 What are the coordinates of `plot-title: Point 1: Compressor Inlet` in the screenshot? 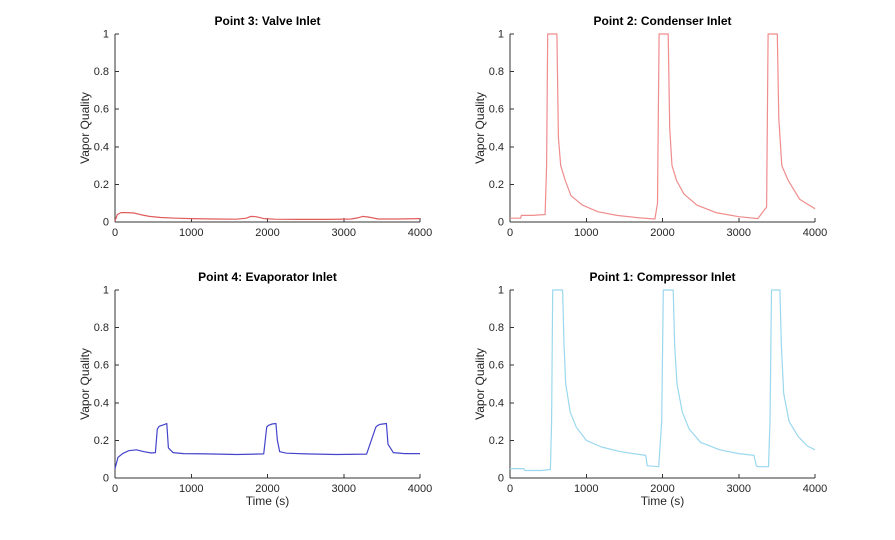 It's located at (662, 277).